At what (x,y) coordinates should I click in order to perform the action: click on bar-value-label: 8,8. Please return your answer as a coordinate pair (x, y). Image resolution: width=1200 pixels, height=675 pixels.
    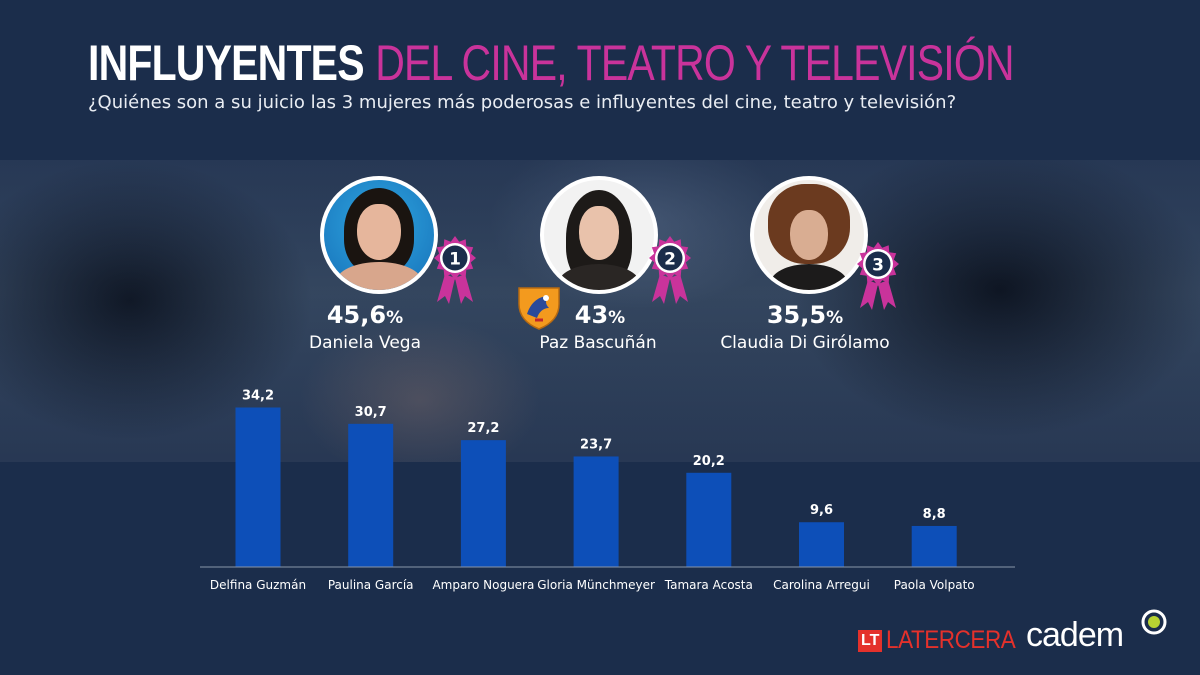
    Looking at the image, I should click on (934, 514).